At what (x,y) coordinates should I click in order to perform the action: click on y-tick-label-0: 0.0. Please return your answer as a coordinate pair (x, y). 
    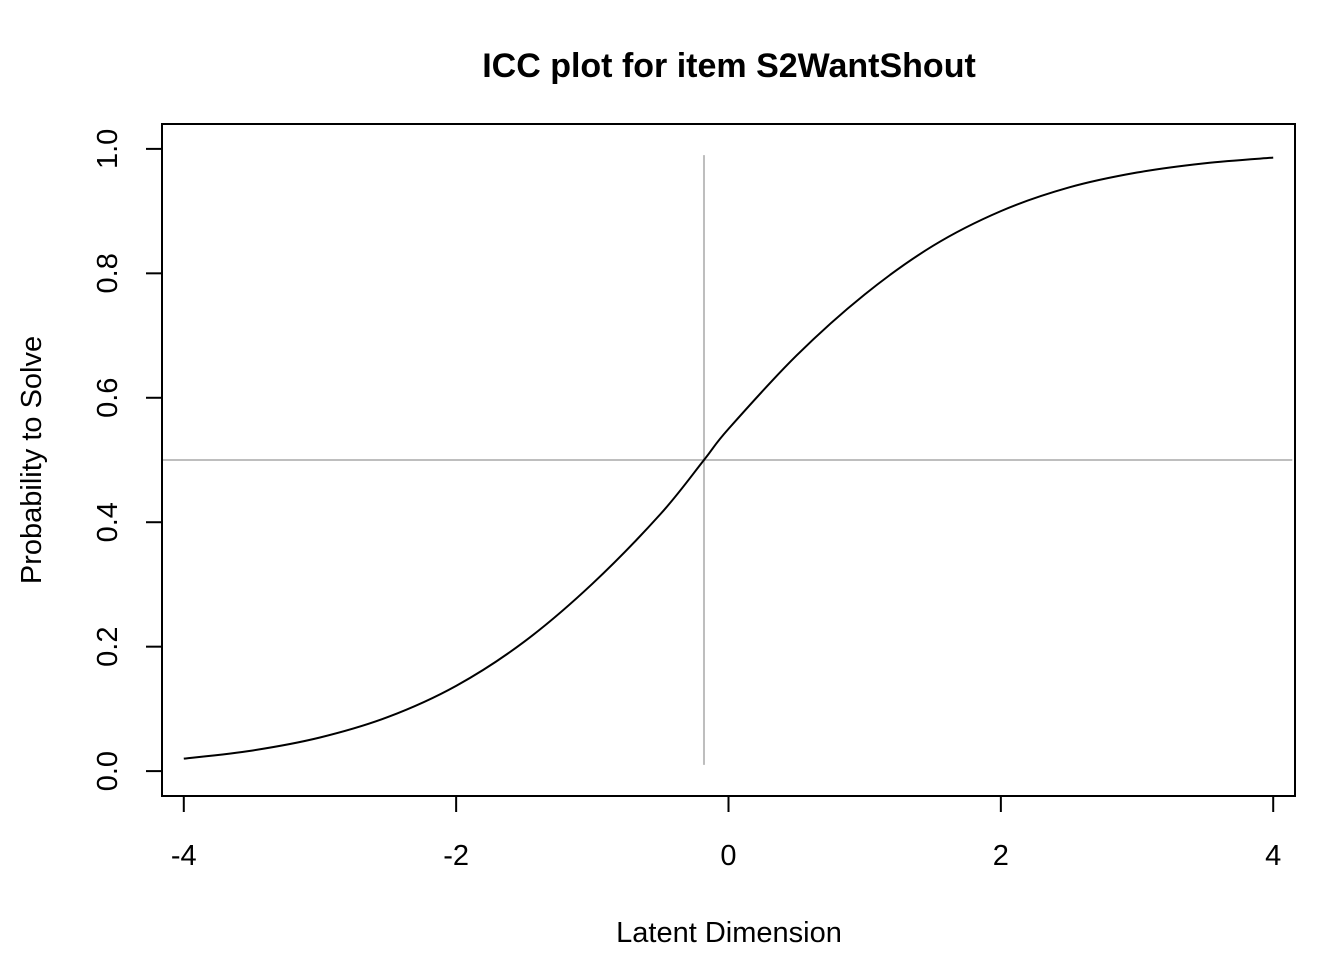
    Looking at the image, I should click on (108, 771).